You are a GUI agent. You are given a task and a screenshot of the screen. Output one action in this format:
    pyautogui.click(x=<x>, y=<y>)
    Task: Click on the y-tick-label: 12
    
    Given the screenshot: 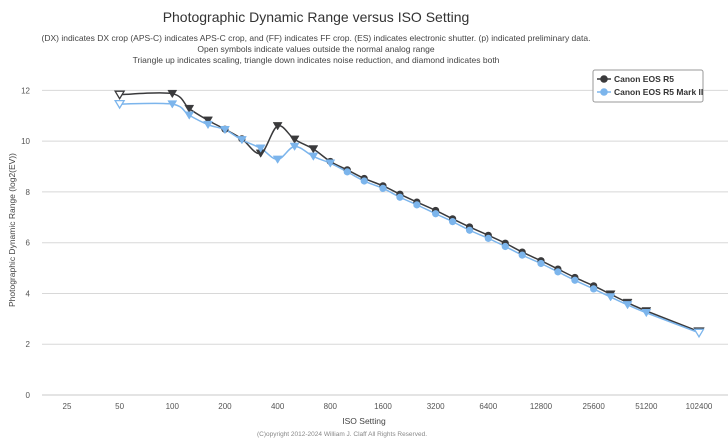 What is the action you would take?
    pyautogui.click(x=25, y=90)
    